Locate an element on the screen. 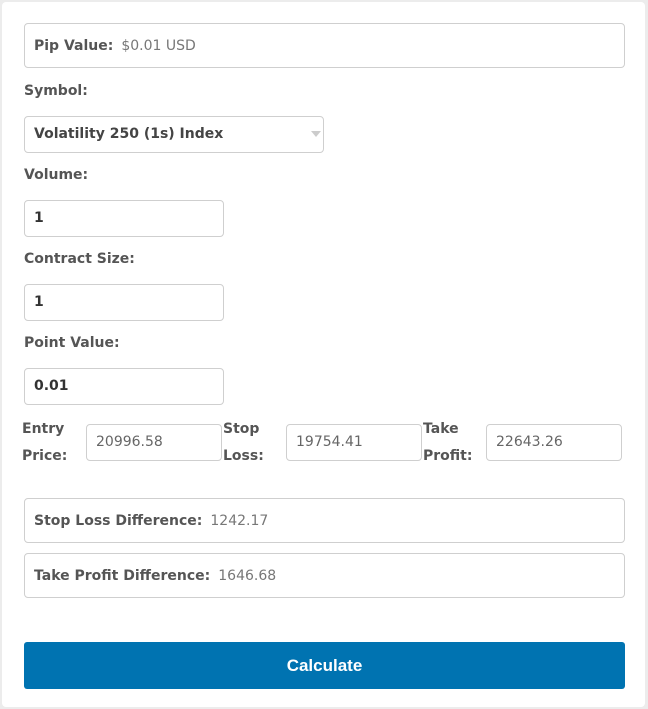  take-profit-input: 22643.26 is located at coordinates (554, 442).